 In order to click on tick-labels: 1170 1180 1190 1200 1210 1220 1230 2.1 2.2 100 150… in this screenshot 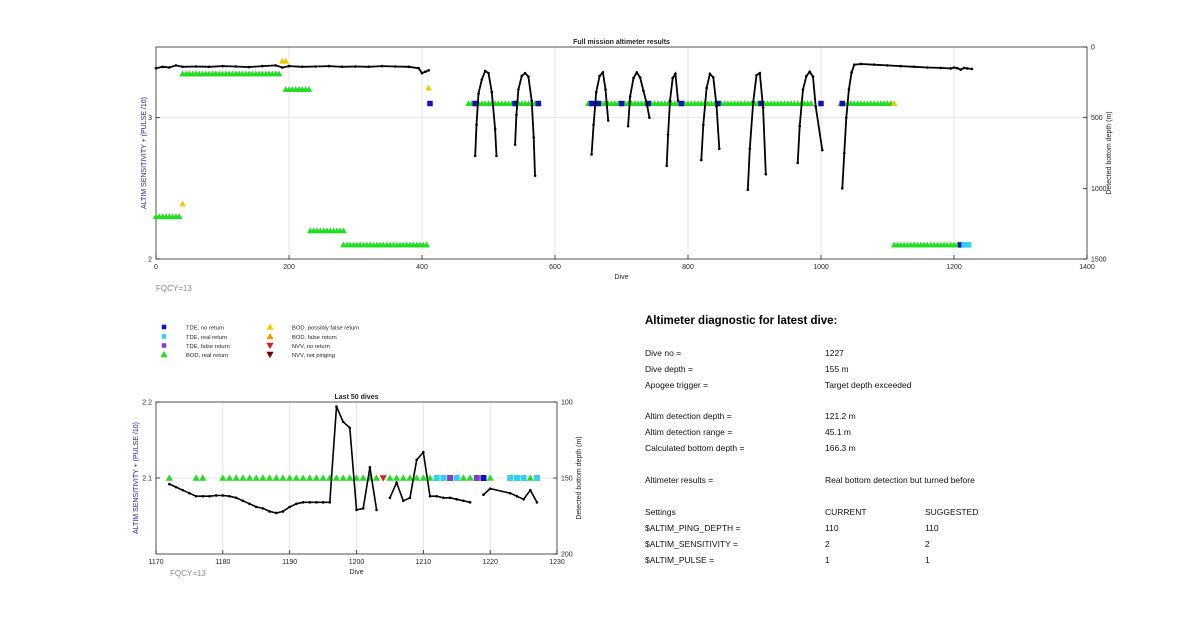, I will do `click(357, 483)`.